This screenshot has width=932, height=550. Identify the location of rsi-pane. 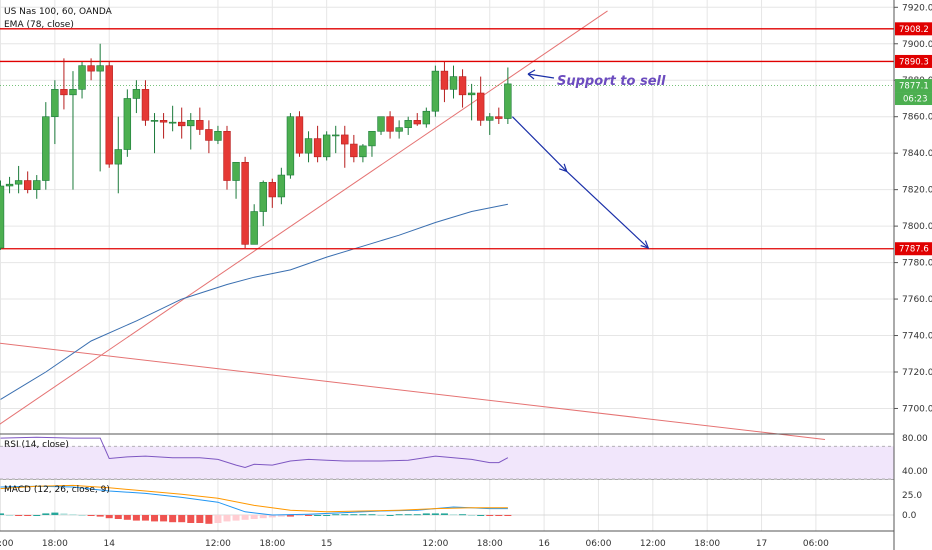
(447, 458).